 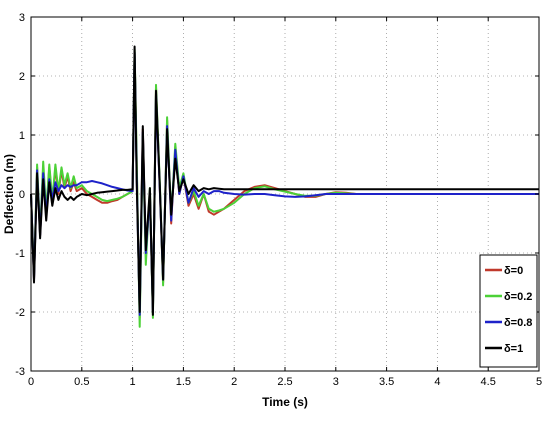 I want to click on x-tick-label: 4.5, so click(x=488, y=382).